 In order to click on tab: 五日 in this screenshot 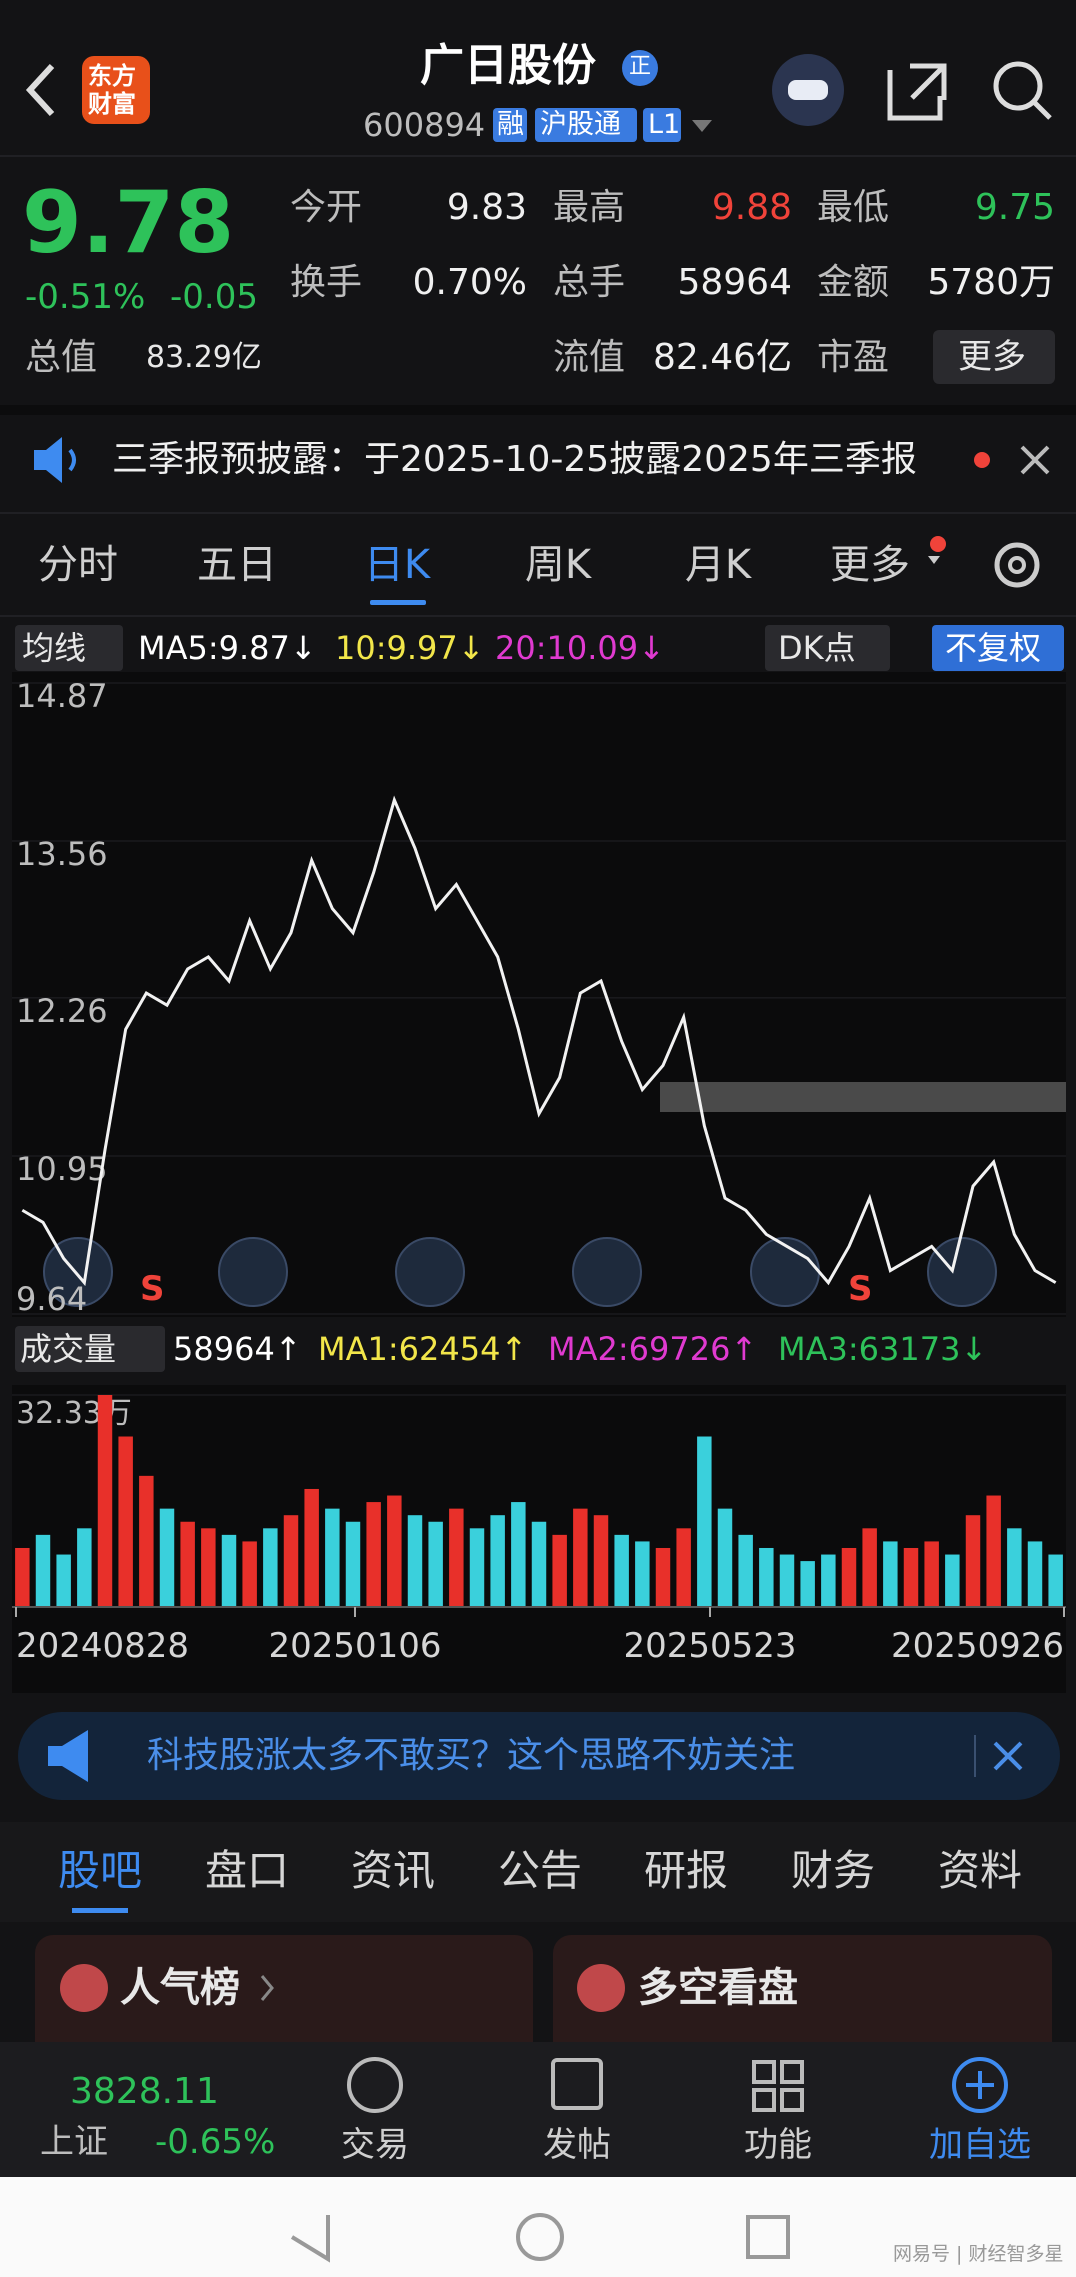, I will do `click(237, 565)`.